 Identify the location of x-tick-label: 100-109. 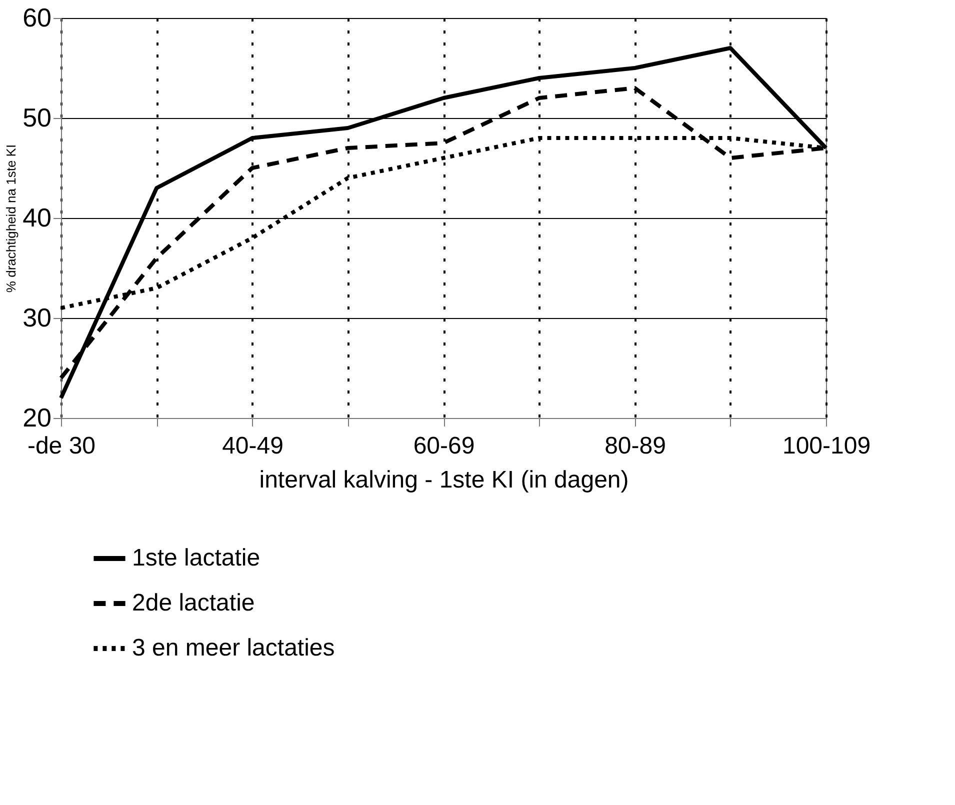
(826, 446).